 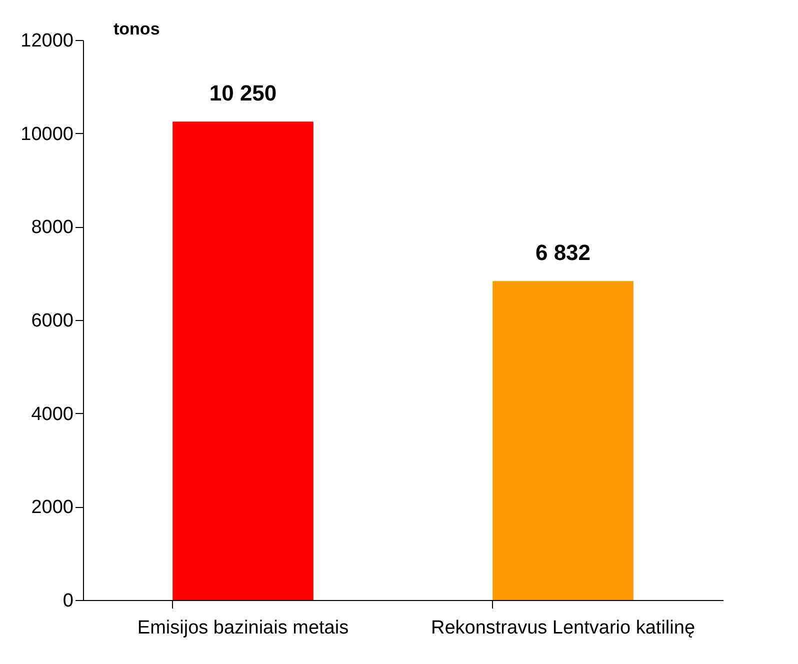 I want to click on data-label: 6 832, so click(x=563, y=253).